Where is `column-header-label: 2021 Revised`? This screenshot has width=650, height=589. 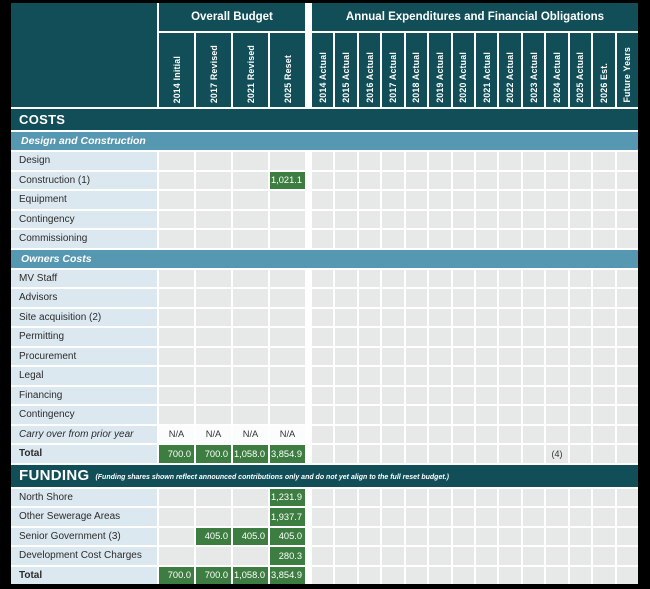
column-header-label: 2021 Revised is located at coordinates (250, 73).